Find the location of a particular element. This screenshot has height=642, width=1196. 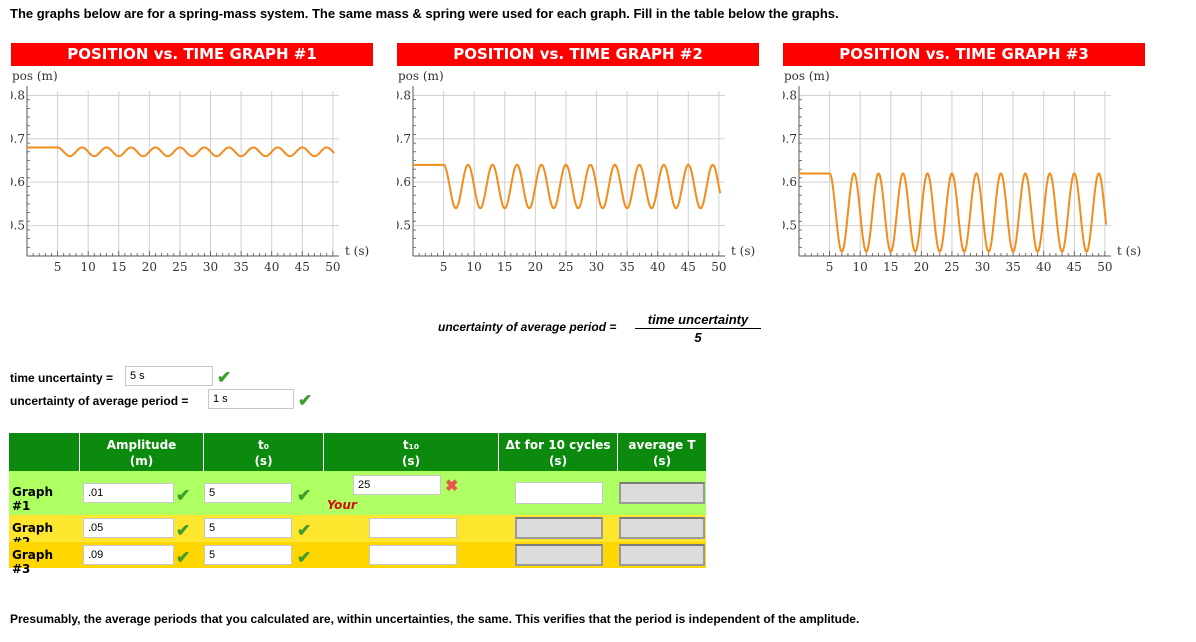

row-label-graph-3: Graph #3 is located at coordinates (32, 562).